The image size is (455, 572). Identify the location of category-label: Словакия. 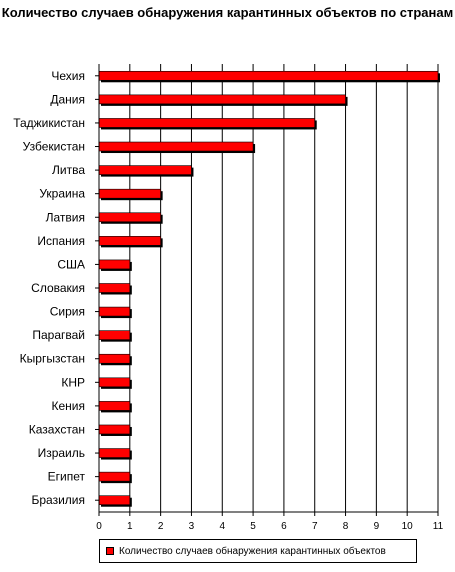
(58, 288).